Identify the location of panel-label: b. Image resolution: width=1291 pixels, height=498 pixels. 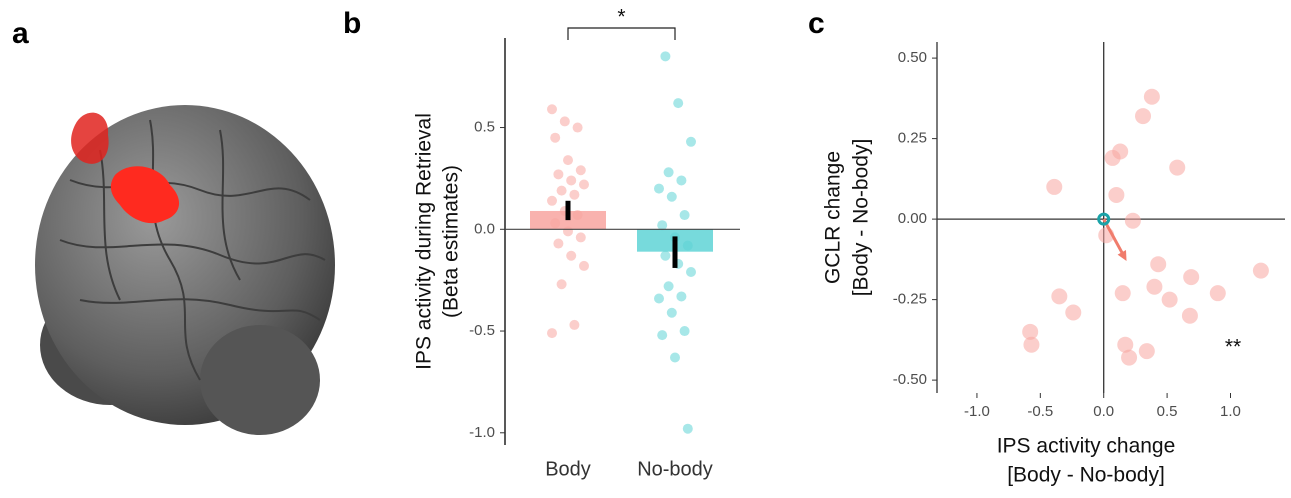
(352, 23).